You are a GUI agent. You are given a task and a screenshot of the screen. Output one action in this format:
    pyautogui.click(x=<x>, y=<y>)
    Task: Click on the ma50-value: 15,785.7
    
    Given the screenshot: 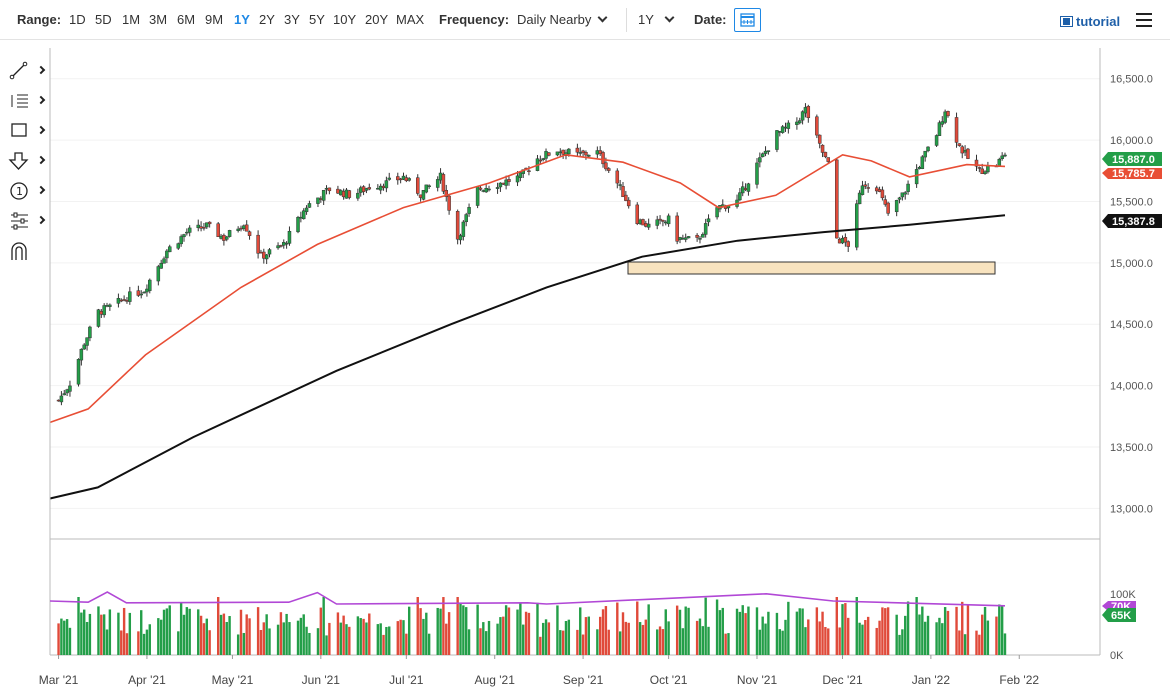 What is the action you would take?
    pyautogui.click(x=1133, y=174)
    